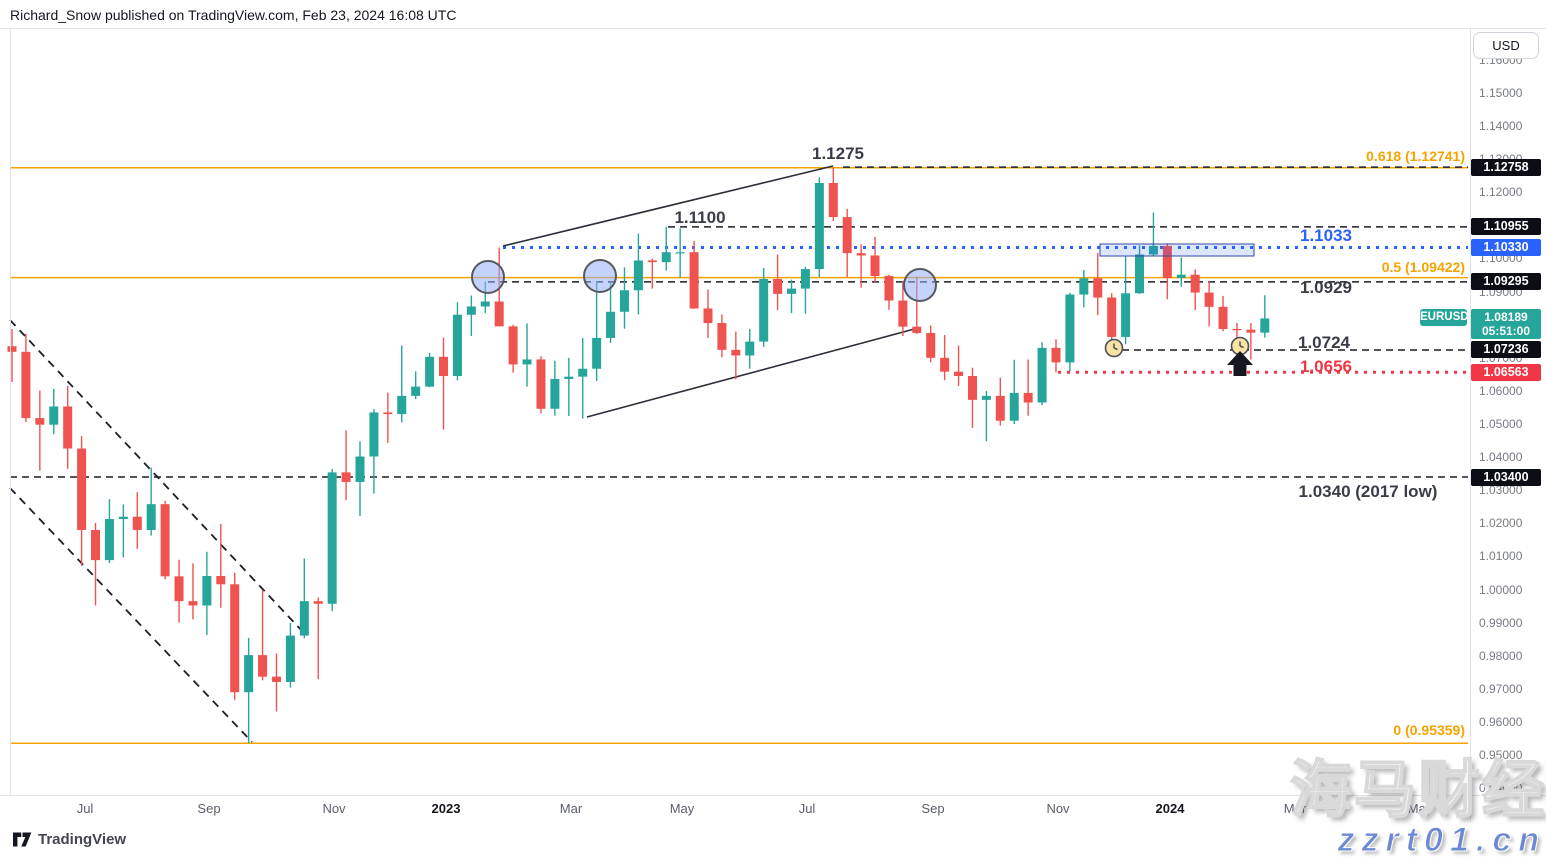 Image resolution: width=1546 pixels, height=857 pixels. I want to click on price-level-tag: 1.10330, so click(1506, 248).